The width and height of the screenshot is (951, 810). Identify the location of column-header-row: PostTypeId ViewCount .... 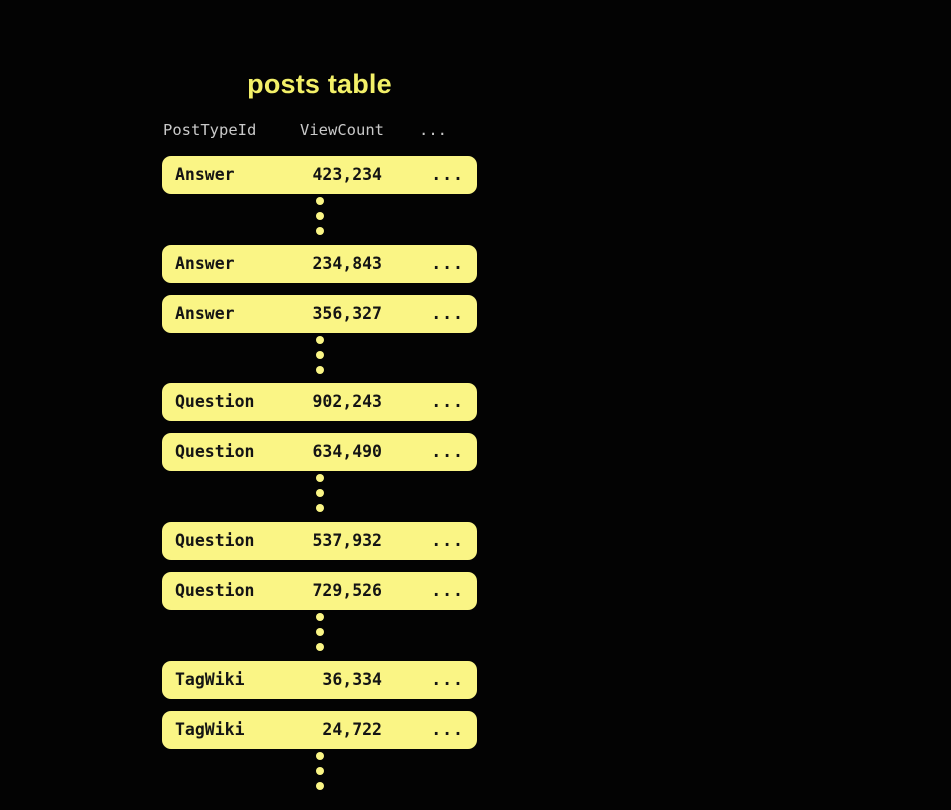
(319, 130).